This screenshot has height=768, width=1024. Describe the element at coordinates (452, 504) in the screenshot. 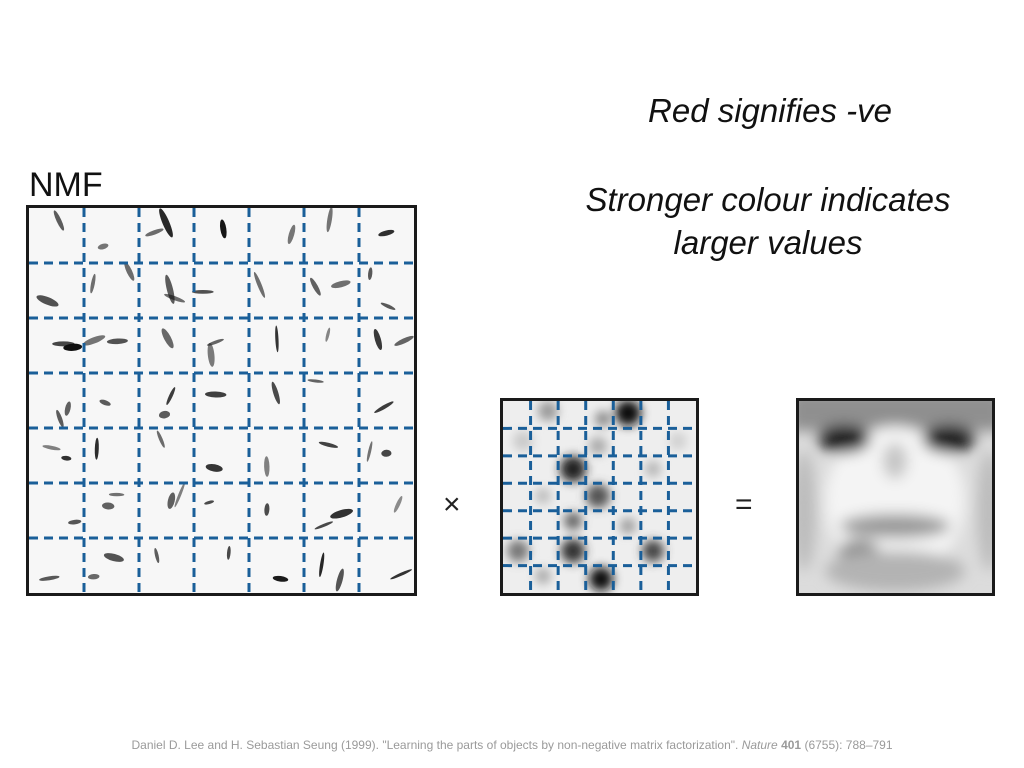

I see `multiply-operator: ×` at that location.